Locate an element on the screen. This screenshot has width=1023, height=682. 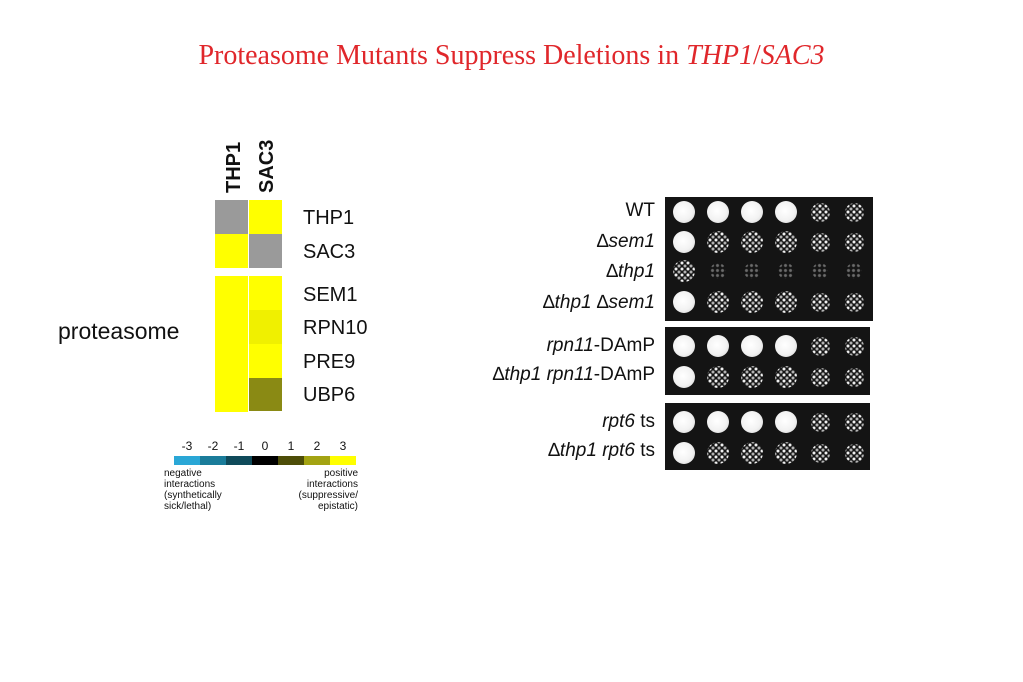
strain-label-wt: WT is located at coordinates (640, 211).